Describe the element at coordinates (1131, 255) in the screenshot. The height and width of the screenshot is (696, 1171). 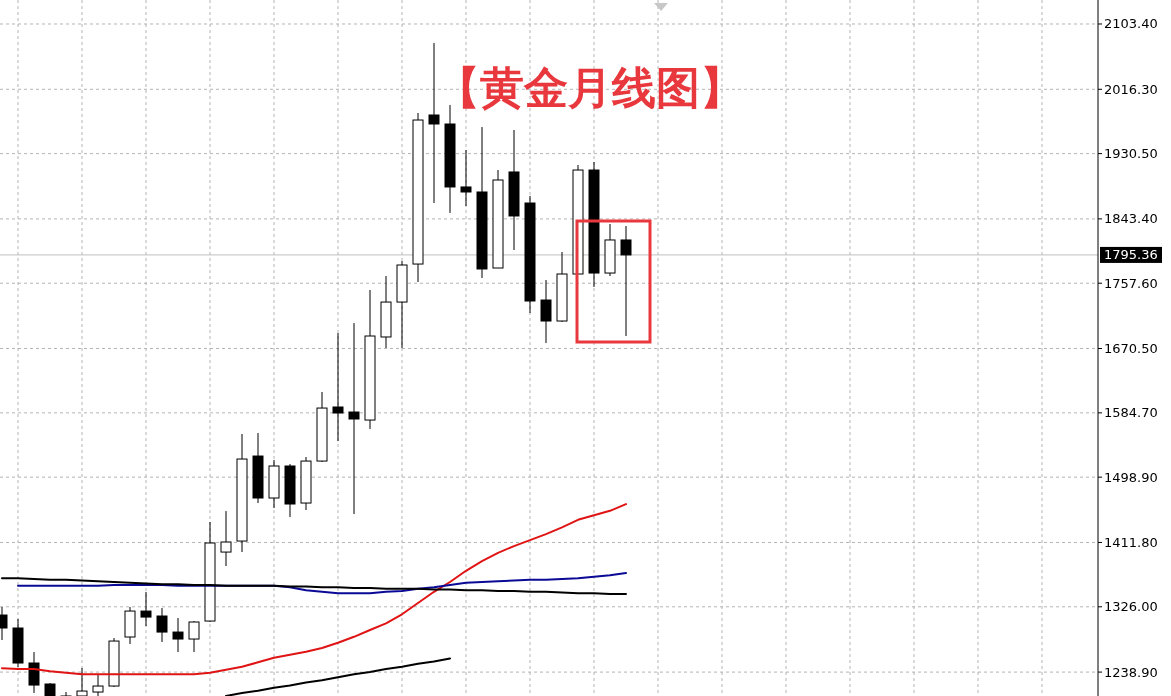
I see `ref-line-label: 1795.36` at that location.